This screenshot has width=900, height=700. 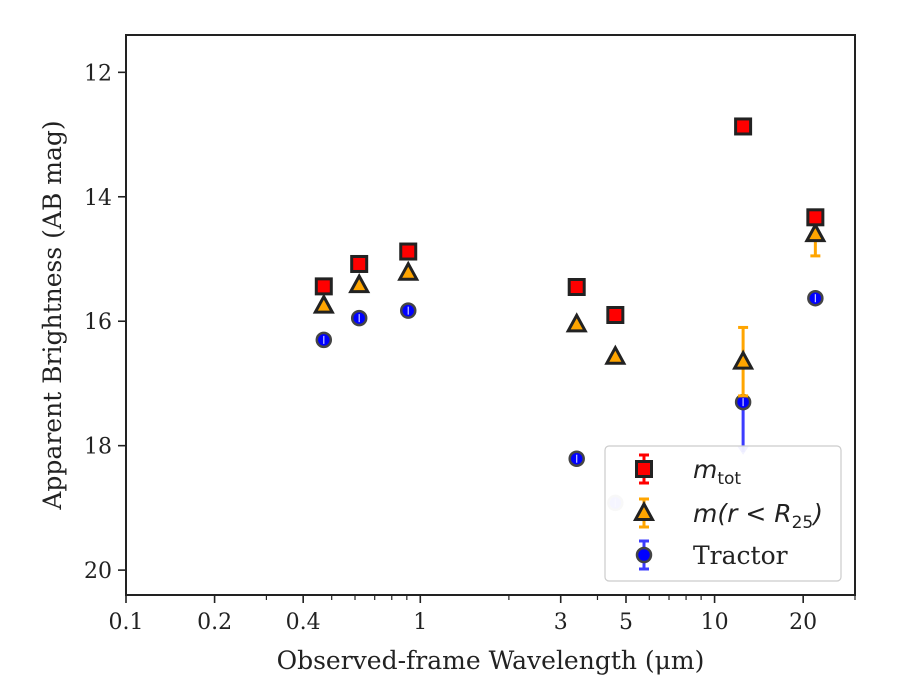 I want to click on legend-label-base: Tractor, so click(x=740, y=555).